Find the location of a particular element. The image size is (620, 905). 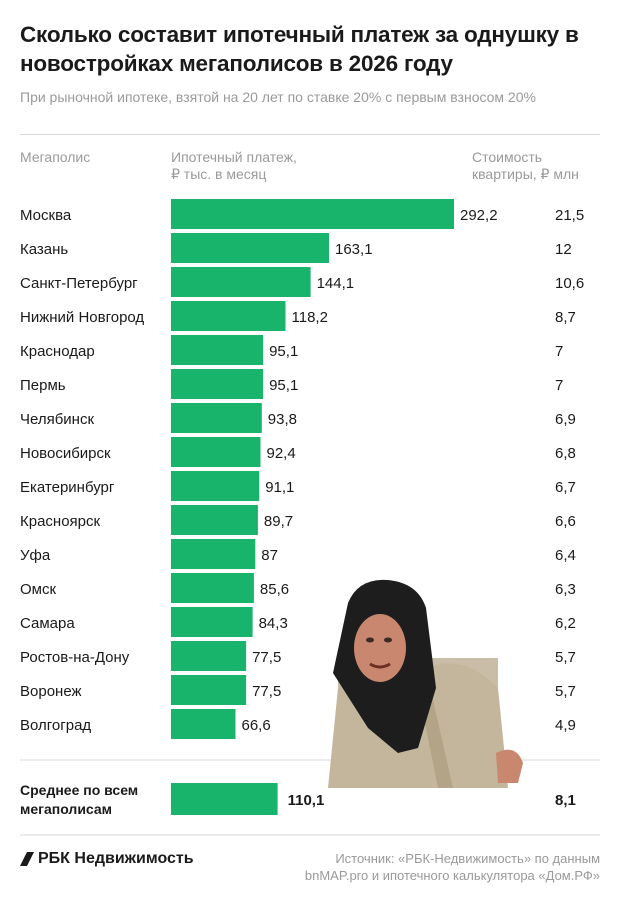

bar-value-label: 77,5 is located at coordinates (266, 657).